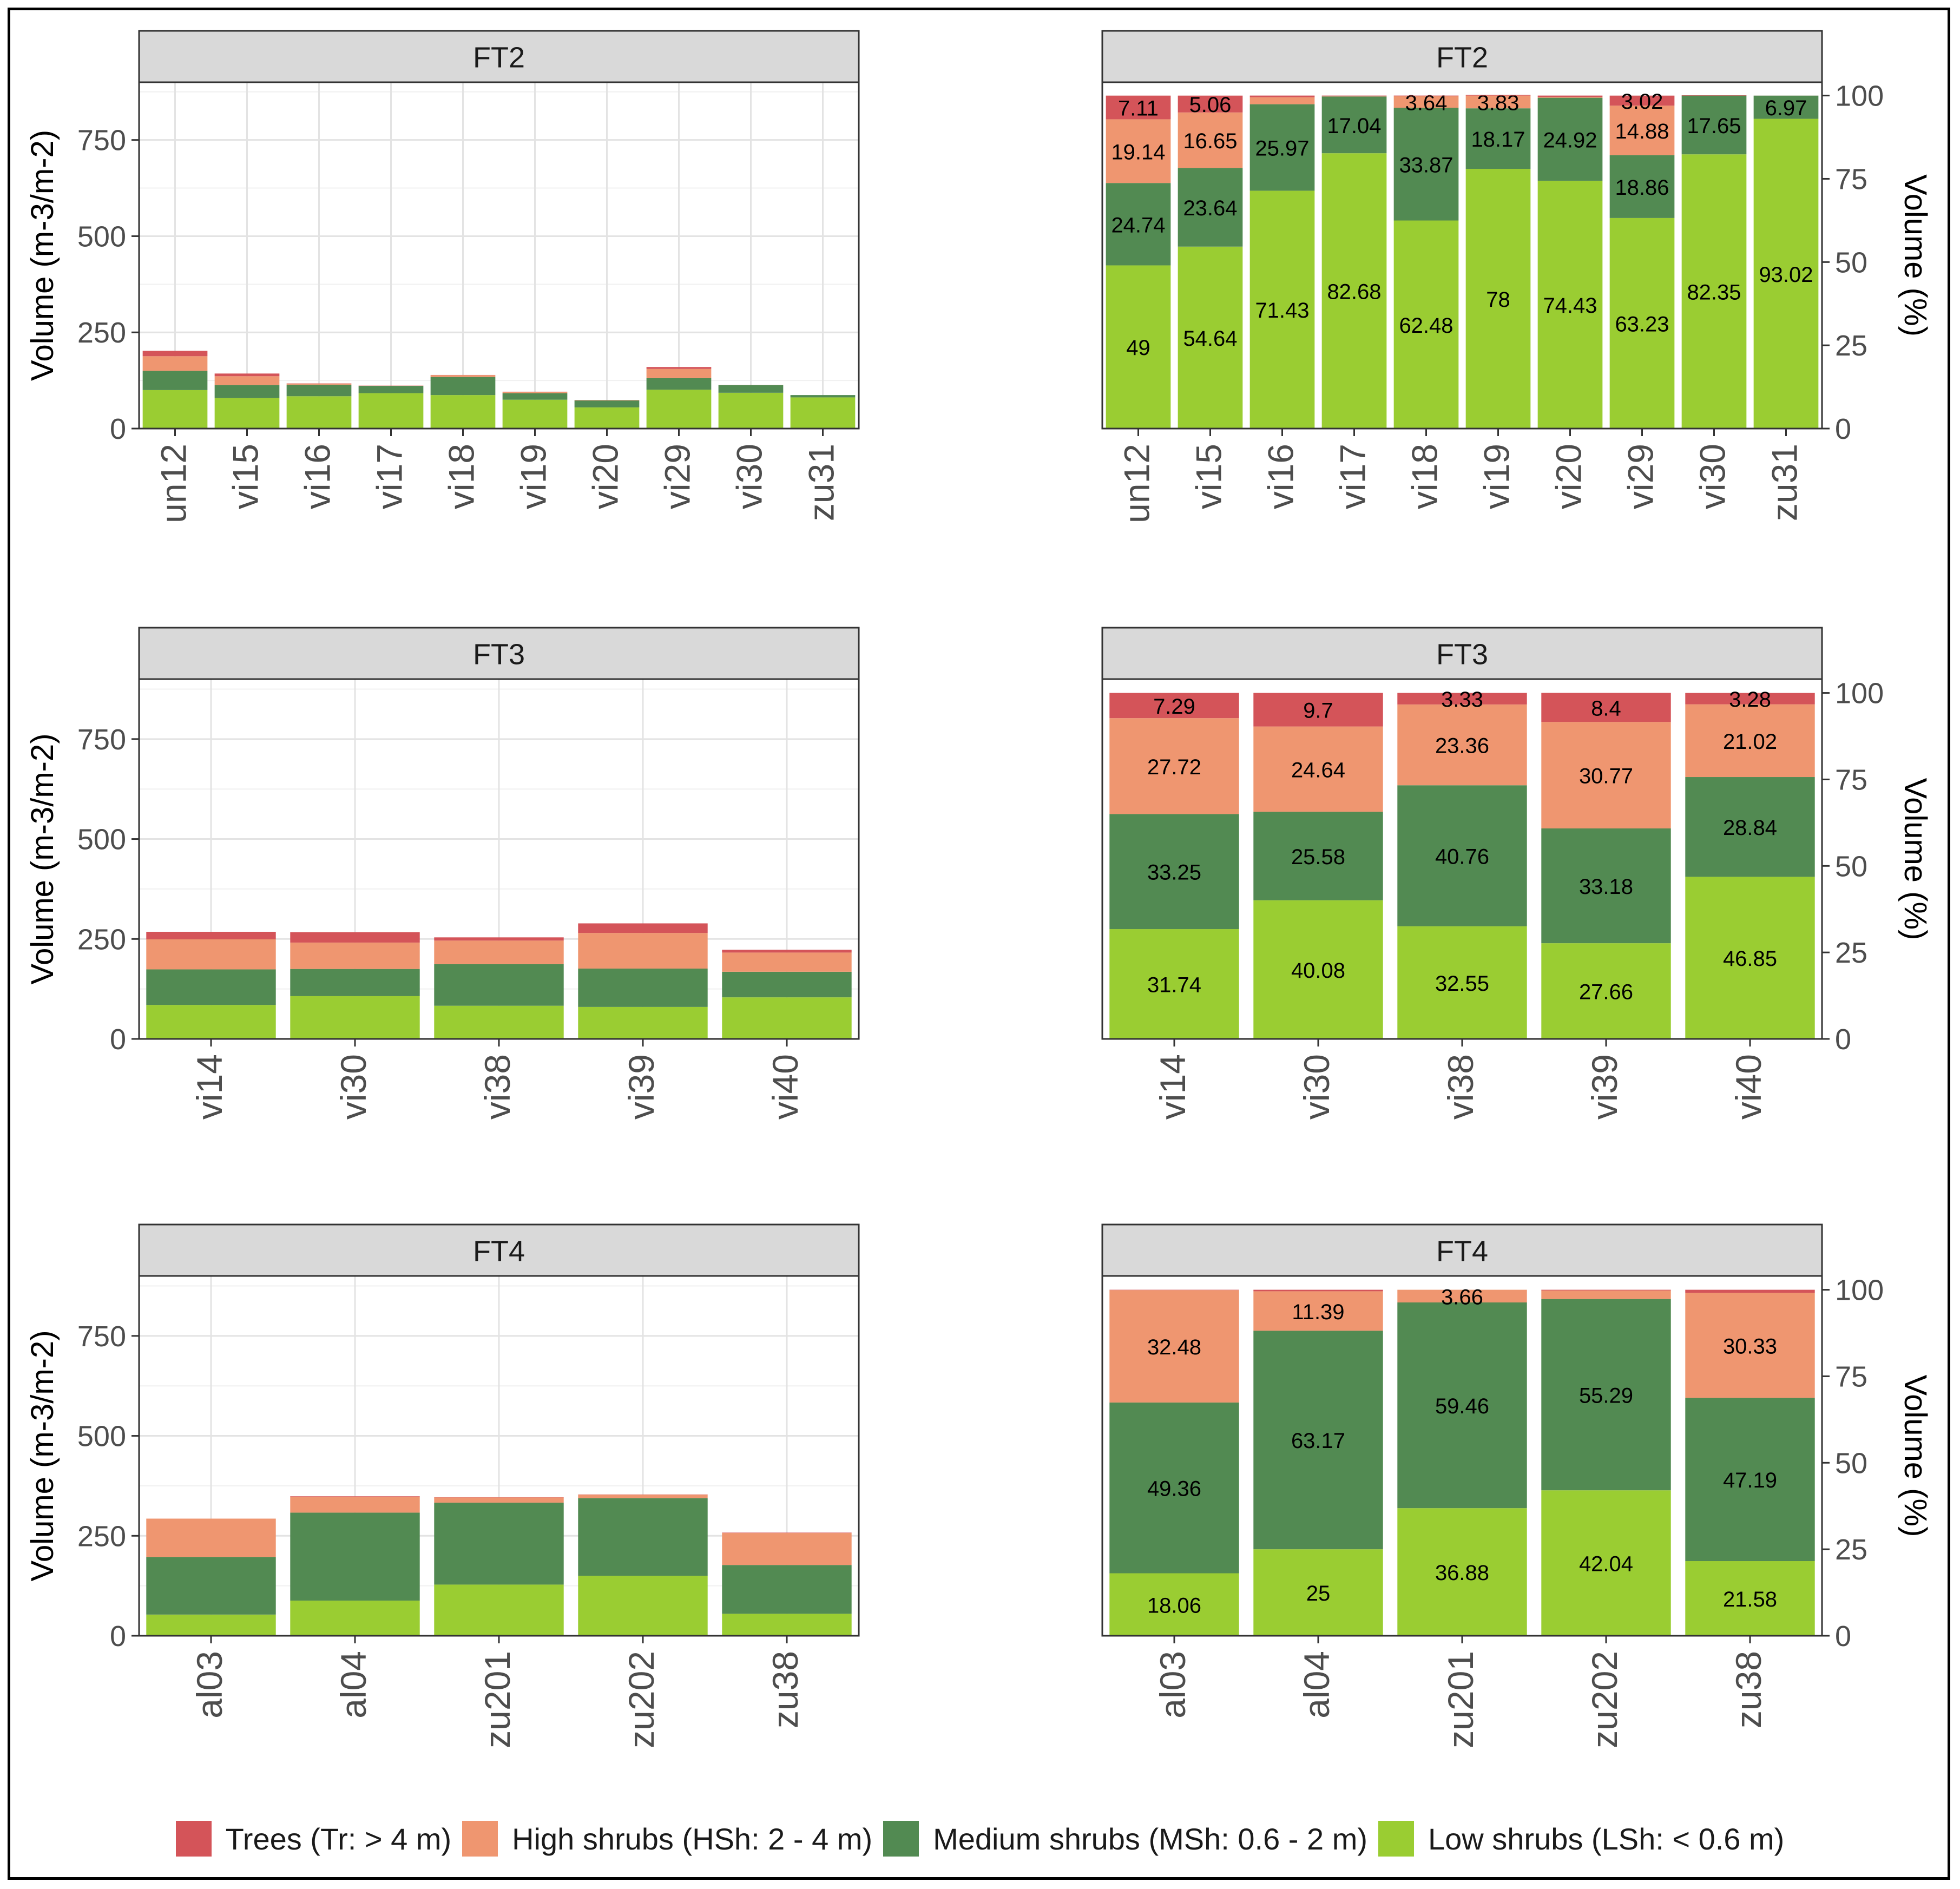  What do you see at coordinates (1174, 1605) in the screenshot?
I see `bar-value-label: 18.06` at bounding box center [1174, 1605].